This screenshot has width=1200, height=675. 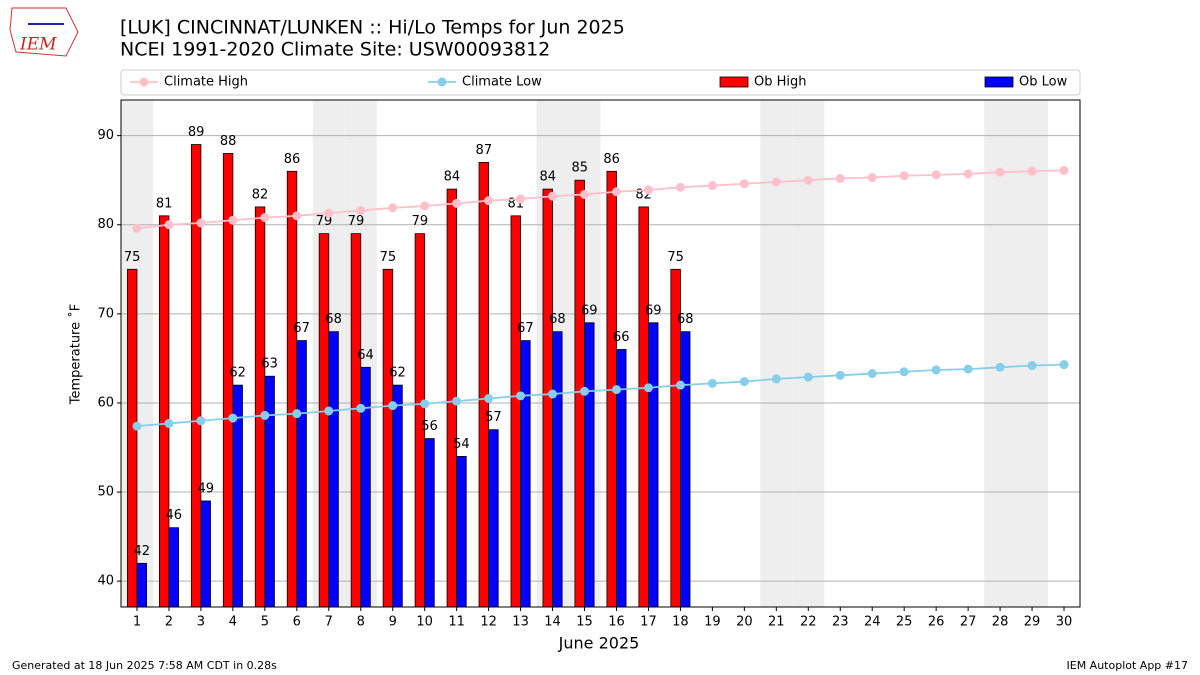 What do you see at coordinates (164, 203) in the screenshot?
I see `data-label: 81` at bounding box center [164, 203].